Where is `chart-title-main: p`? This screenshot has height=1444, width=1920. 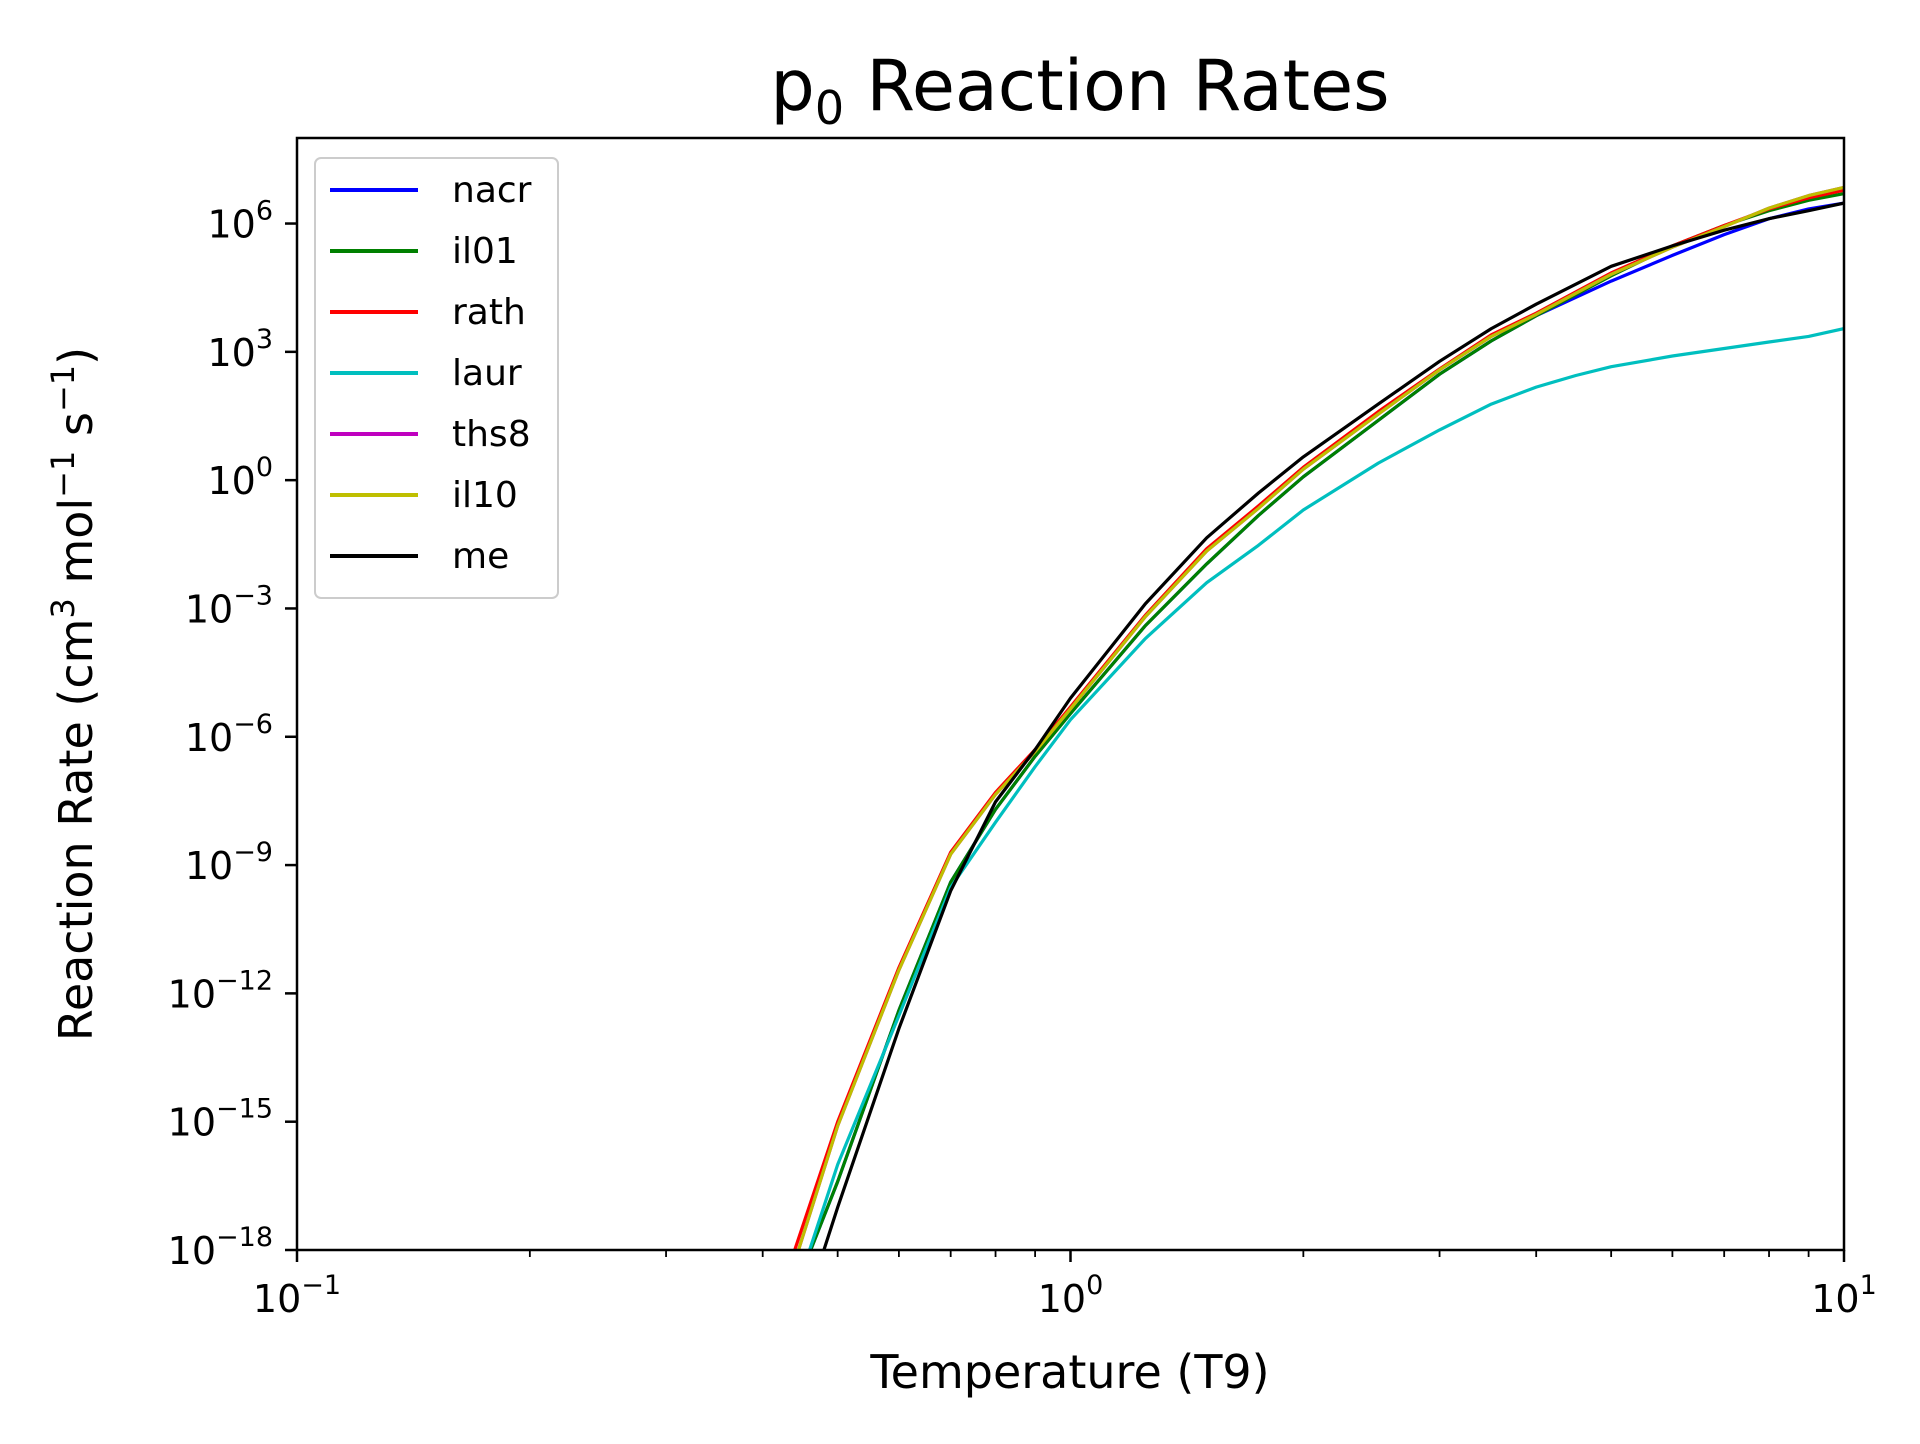 chart-title-main: p is located at coordinates (792, 86).